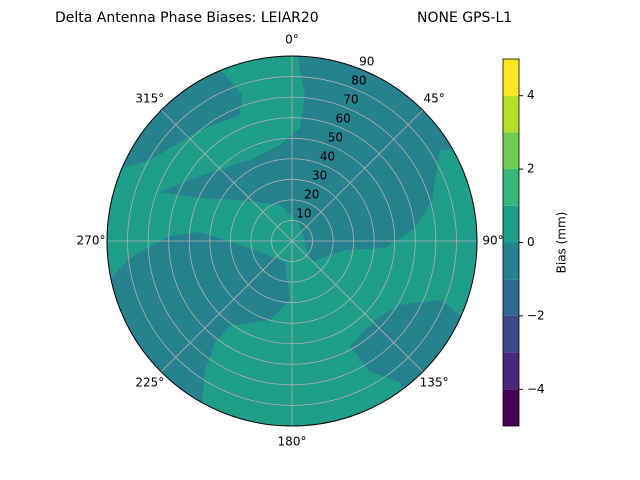  I want to click on colorbar-tick-label: −2, so click(536, 315).